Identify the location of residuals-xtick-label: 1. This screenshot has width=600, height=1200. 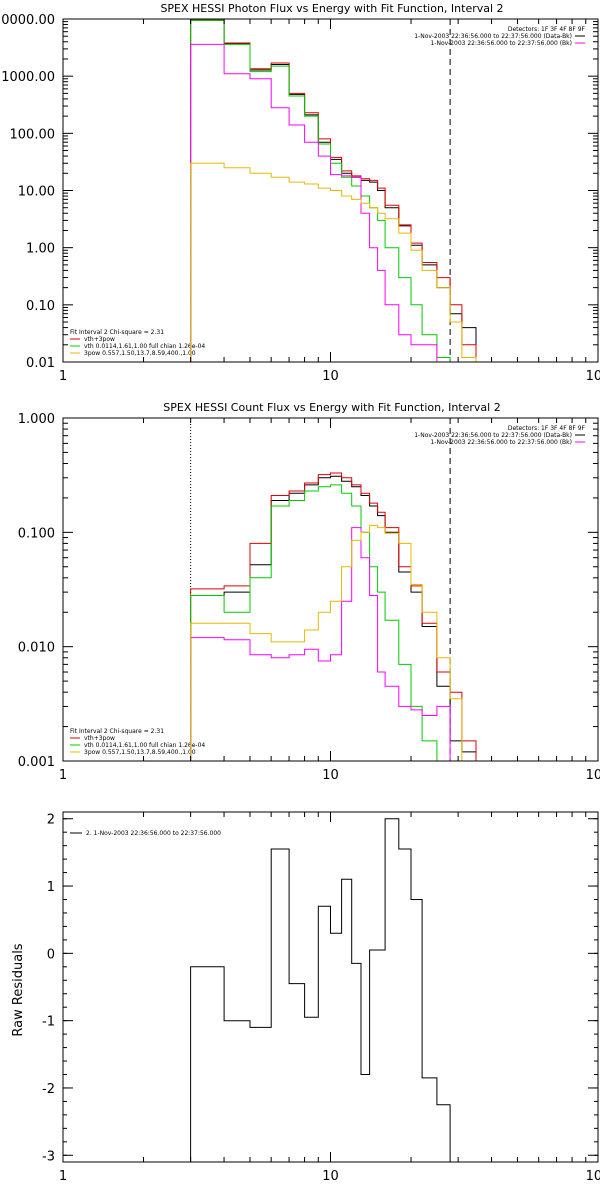
(63, 1176).